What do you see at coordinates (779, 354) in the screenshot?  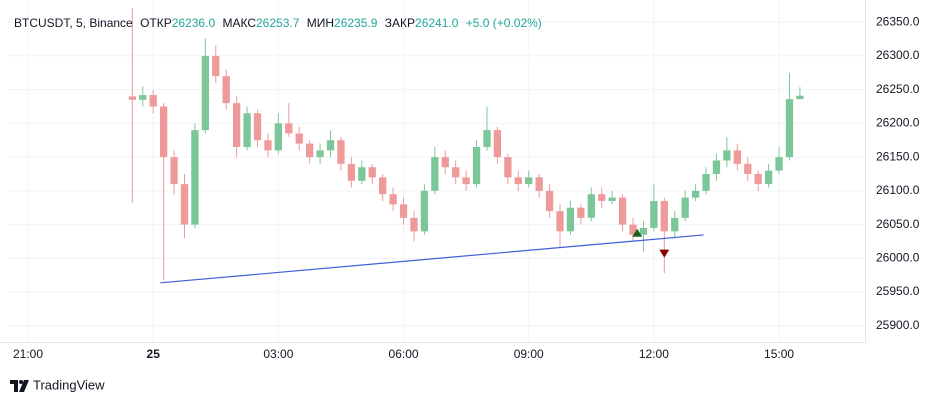 I see `x-tick-label: 15:00` at bounding box center [779, 354].